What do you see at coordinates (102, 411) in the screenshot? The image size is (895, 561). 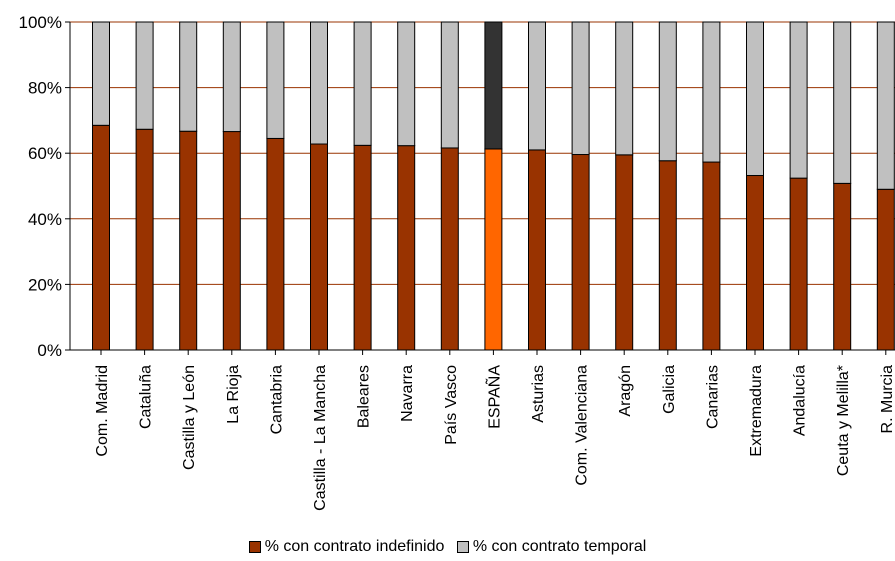 I see `x-tick-label: Com. Madrid` at bounding box center [102, 411].